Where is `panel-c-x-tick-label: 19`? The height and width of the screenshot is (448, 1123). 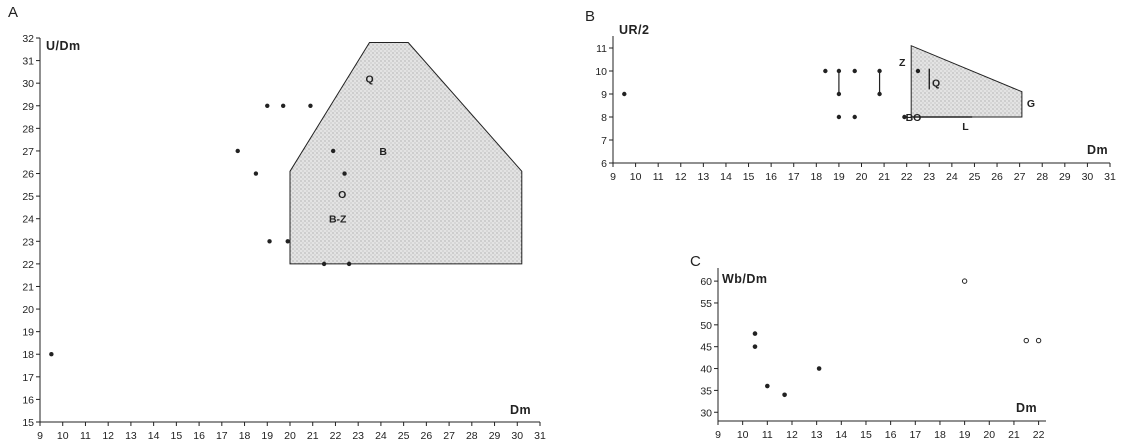
panel-c-x-tick-label: 19 is located at coordinates (965, 435).